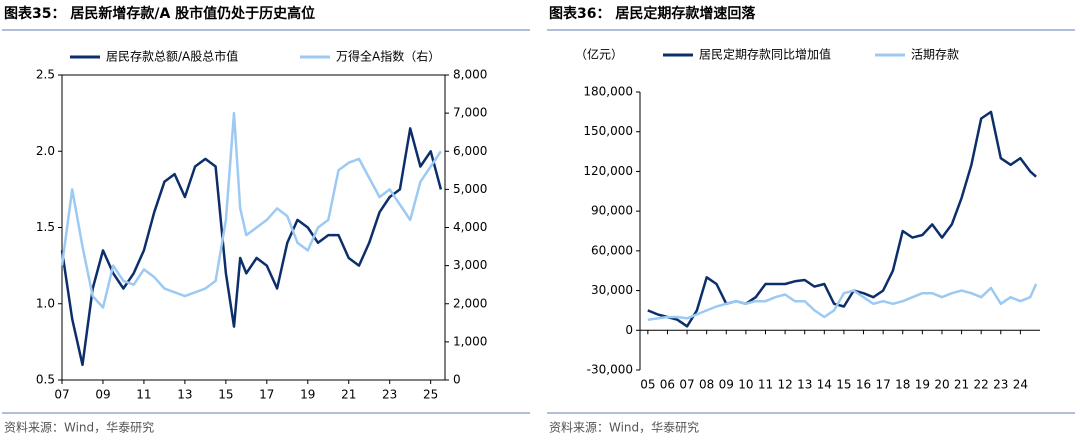  Describe the element at coordinates (647, 385) in the screenshot. I see `x-tick-label: 05` at that location.